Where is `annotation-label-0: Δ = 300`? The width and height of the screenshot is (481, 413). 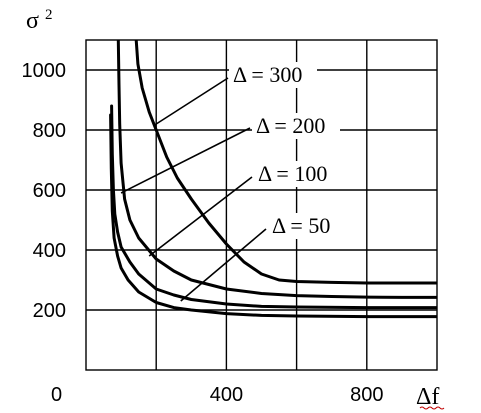
annotation-label-0: Δ = 300 is located at coordinates (267, 74).